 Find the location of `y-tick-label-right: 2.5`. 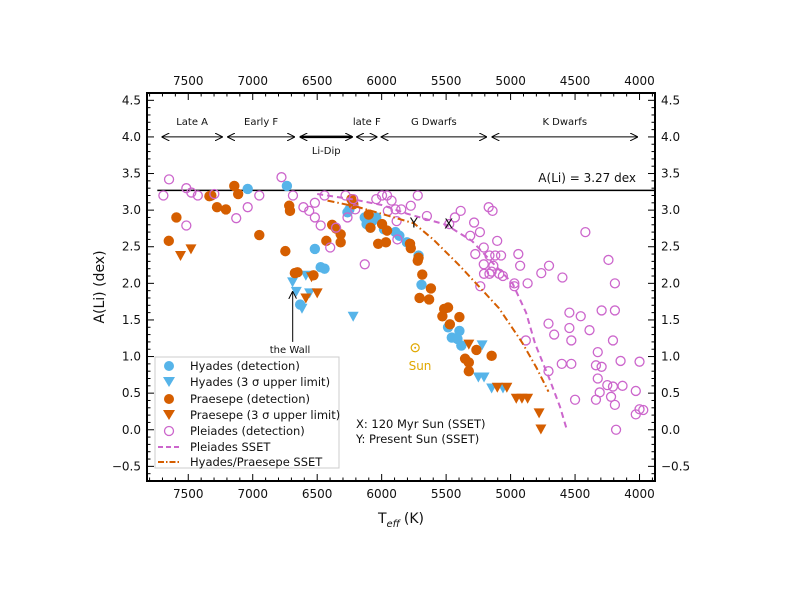

y-tick-label-right: 2.5 is located at coordinates (670, 247).